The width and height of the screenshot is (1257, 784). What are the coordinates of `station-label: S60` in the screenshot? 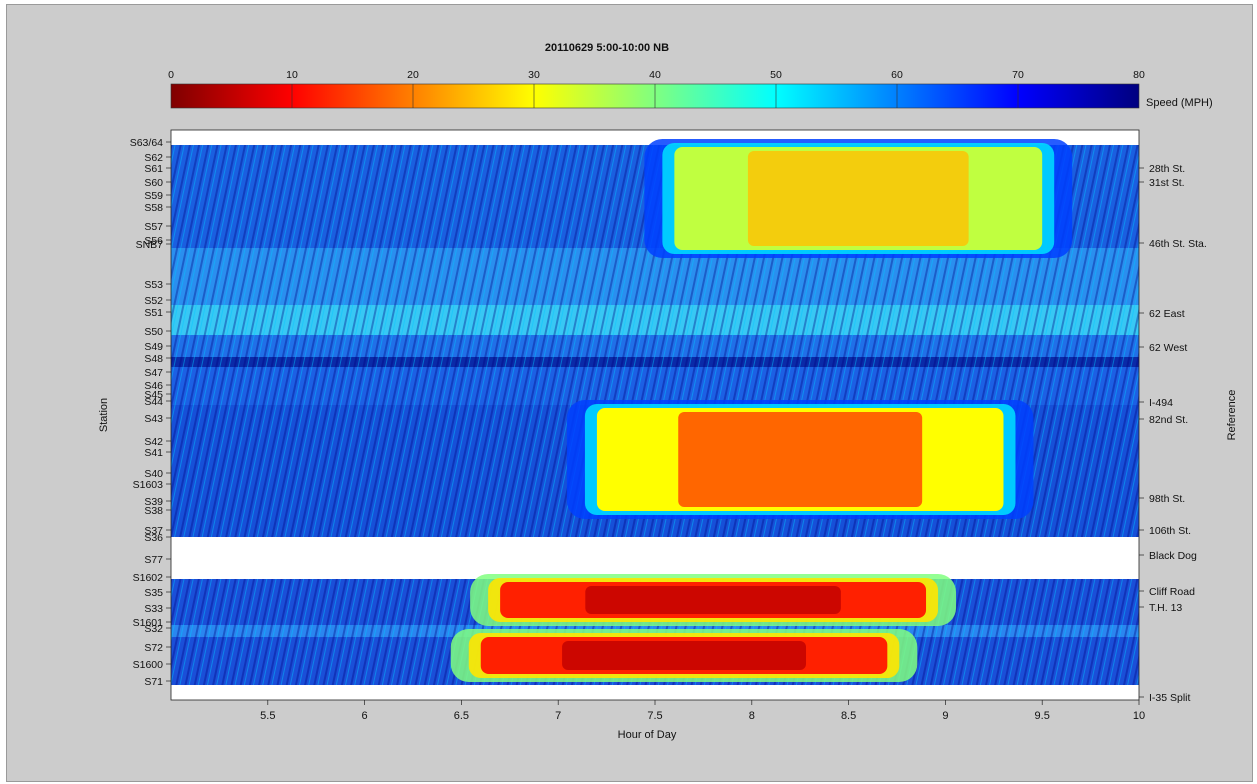 It's located at (153, 183).